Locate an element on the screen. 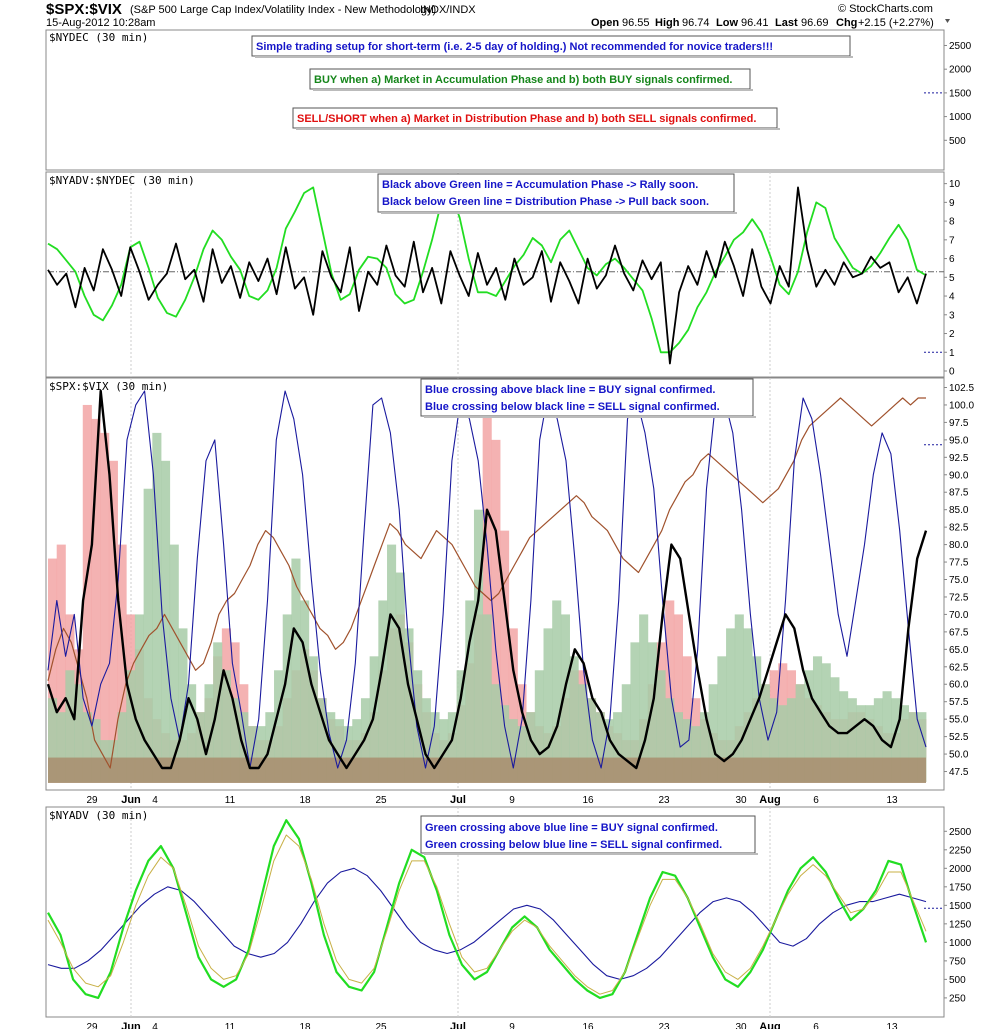 Image resolution: width=990 pixels, height=1029 pixels. x-tick-label: 29 is located at coordinates (92, 800).